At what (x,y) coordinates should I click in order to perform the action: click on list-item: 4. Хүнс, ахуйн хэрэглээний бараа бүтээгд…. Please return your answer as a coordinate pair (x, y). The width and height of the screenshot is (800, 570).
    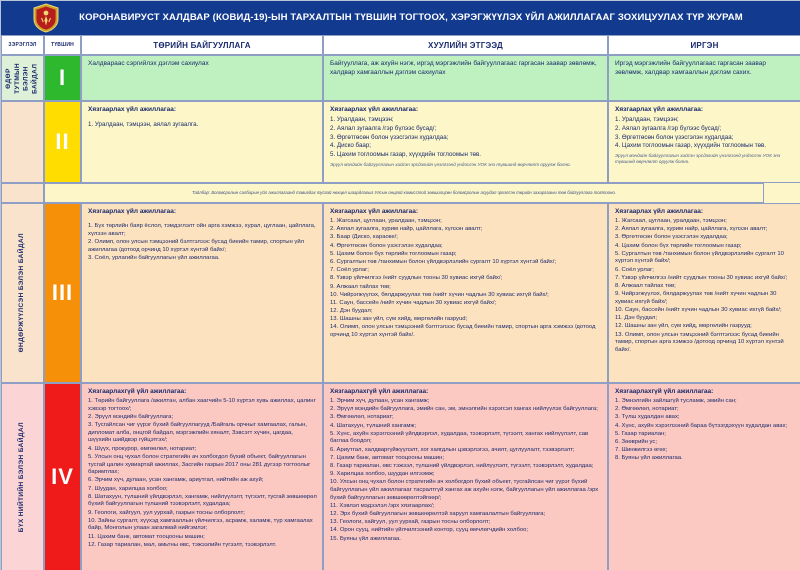
    Looking at the image, I should click on (701, 425).